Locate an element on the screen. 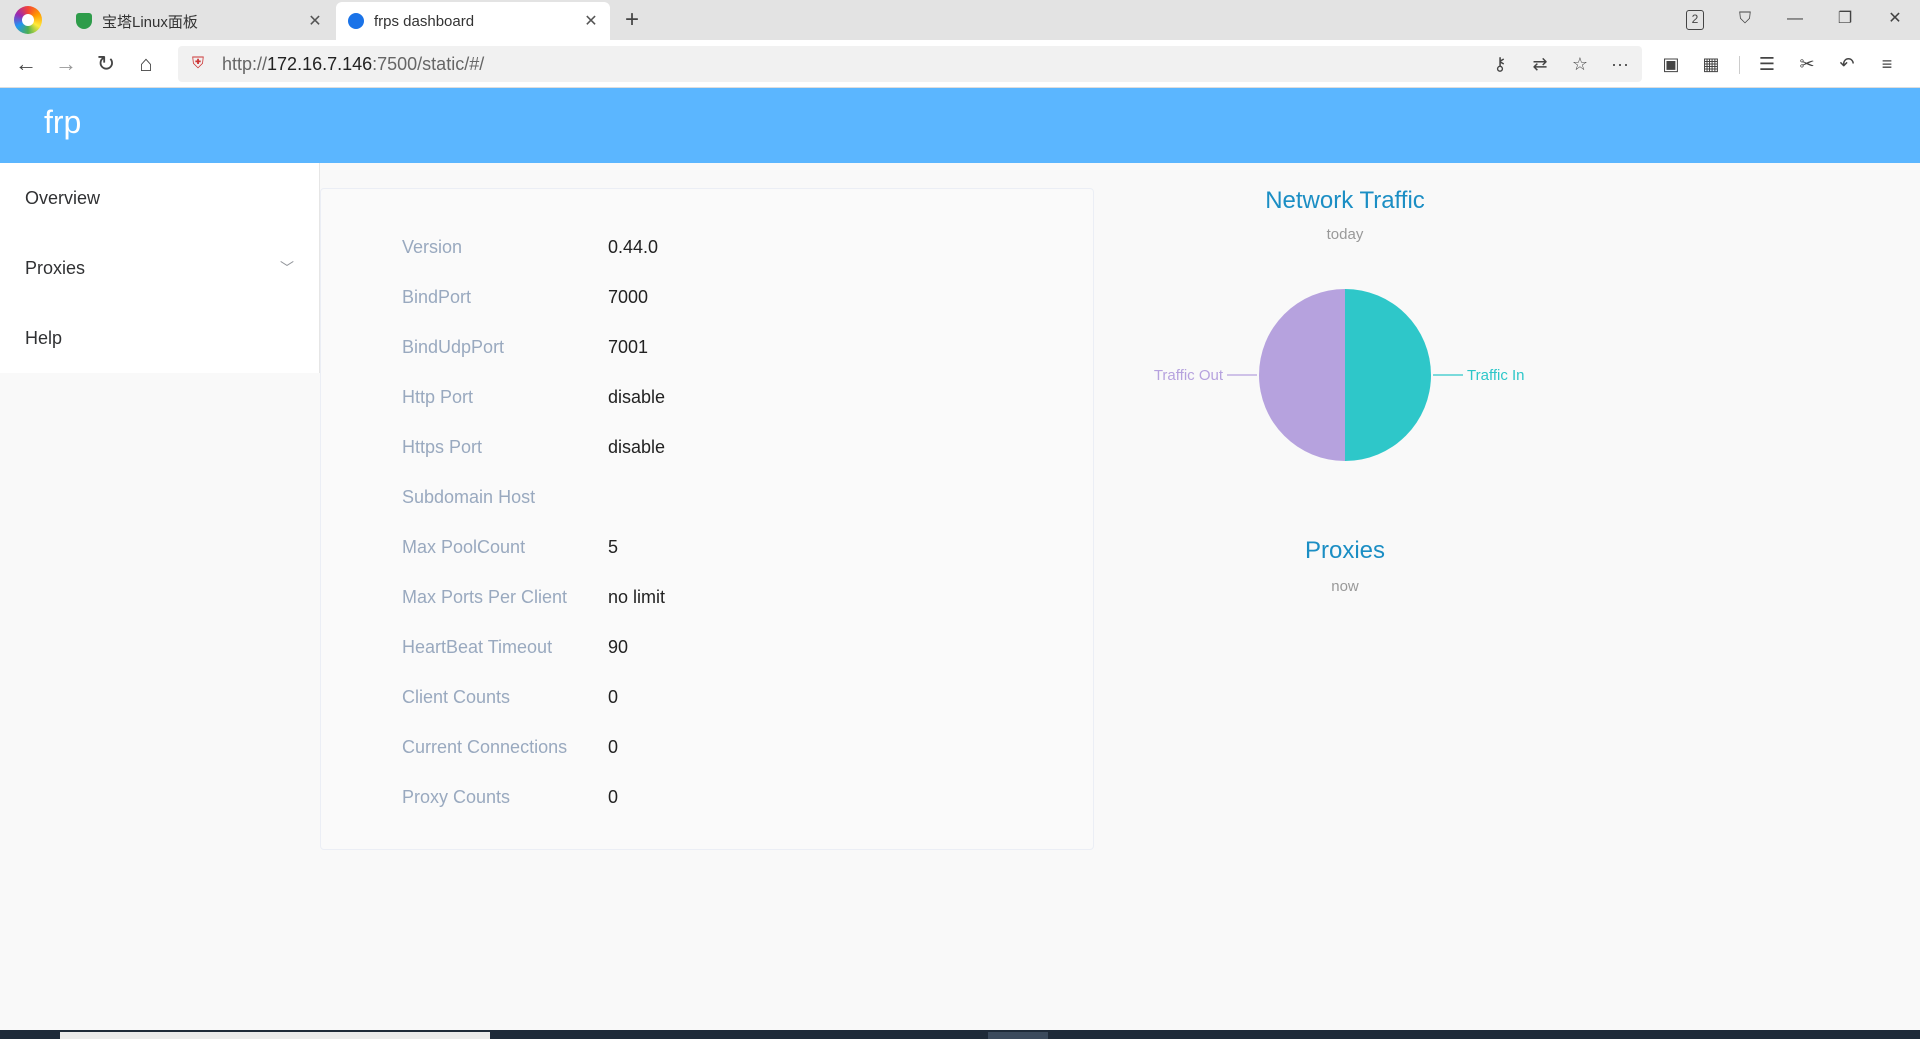 This screenshot has height=1039, width=1920. url-scheme: http:// is located at coordinates (245, 64).